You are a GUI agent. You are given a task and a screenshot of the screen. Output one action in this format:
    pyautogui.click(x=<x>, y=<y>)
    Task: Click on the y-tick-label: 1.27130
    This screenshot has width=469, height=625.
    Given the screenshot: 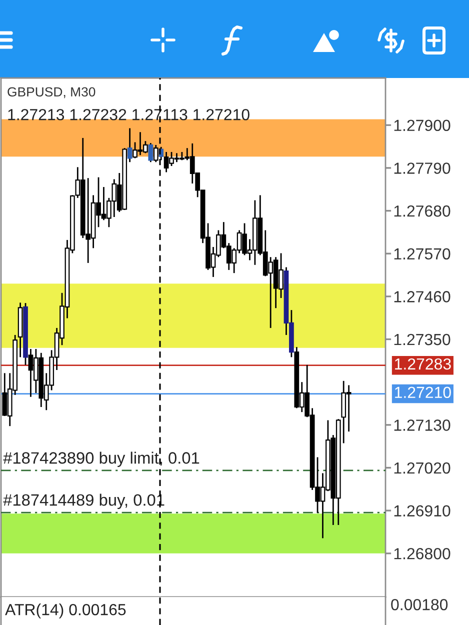 What is the action you would take?
    pyautogui.click(x=422, y=425)
    